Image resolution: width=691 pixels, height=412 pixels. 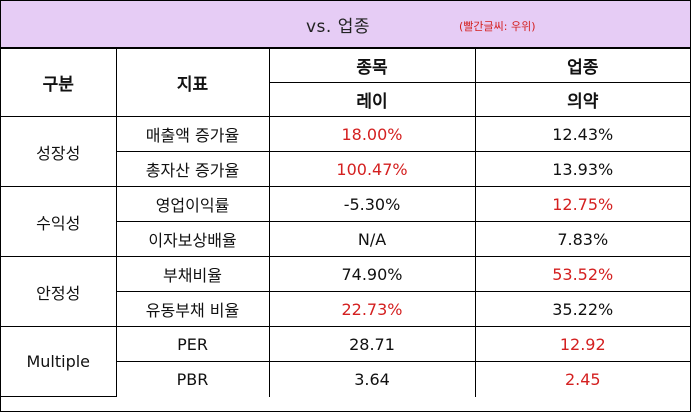 What do you see at coordinates (582, 99) in the screenshot?
I see `industry-name-header: 의약` at bounding box center [582, 99].